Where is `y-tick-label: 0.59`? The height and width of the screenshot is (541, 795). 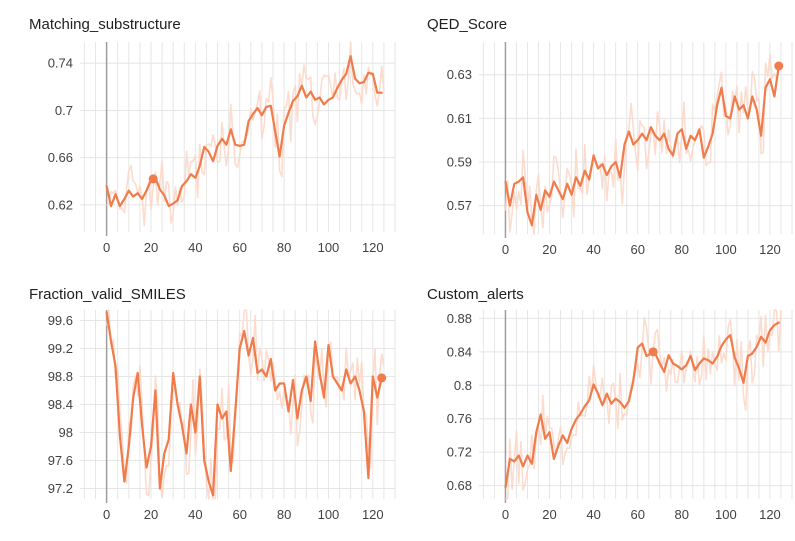
y-tick-label: 0.59 is located at coordinates (459, 162).